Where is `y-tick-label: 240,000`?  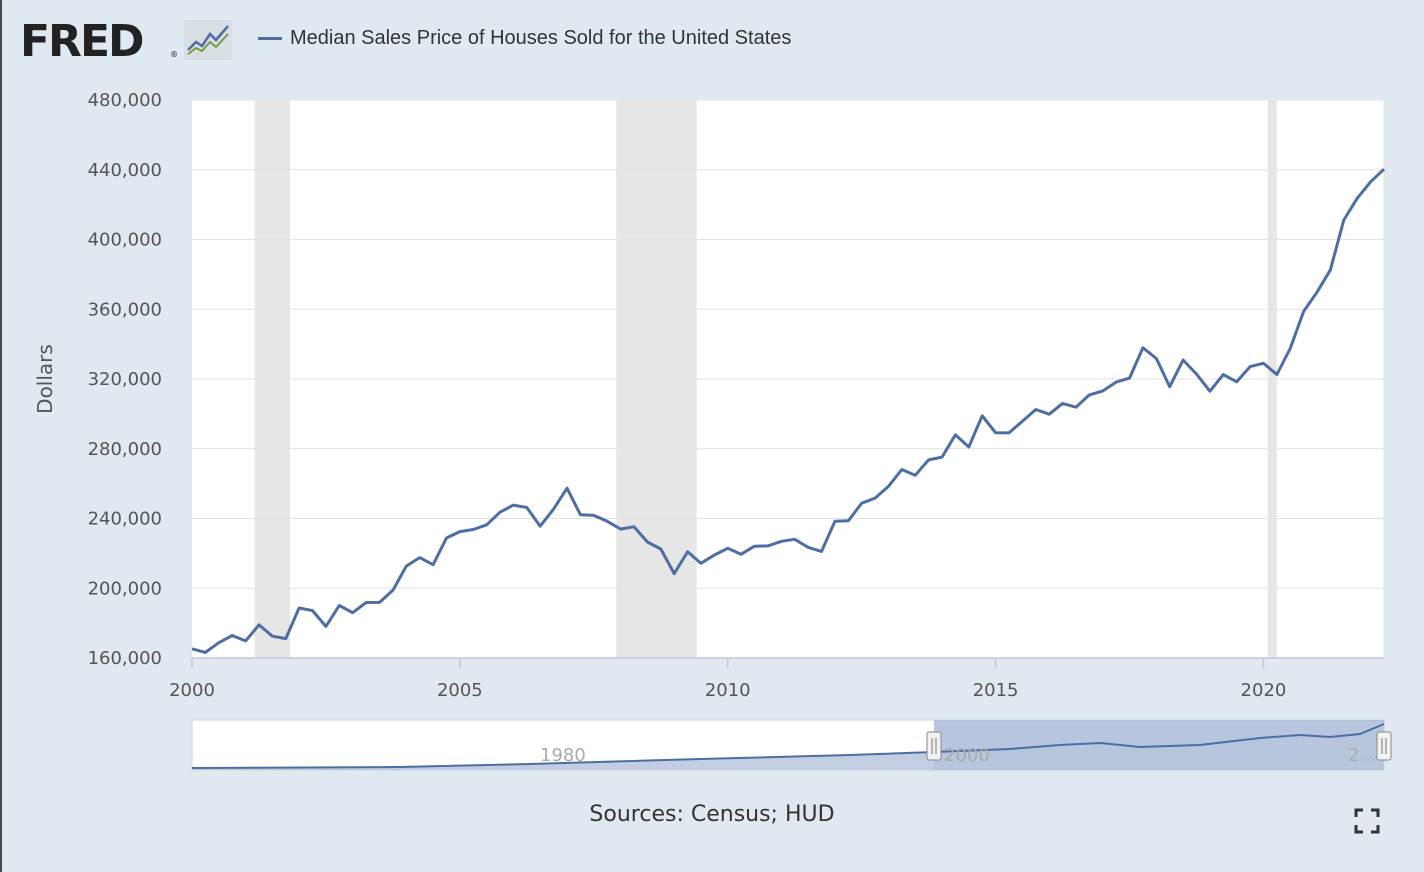 y-tick-label: 240,000 is located at coordinates (125, 519).